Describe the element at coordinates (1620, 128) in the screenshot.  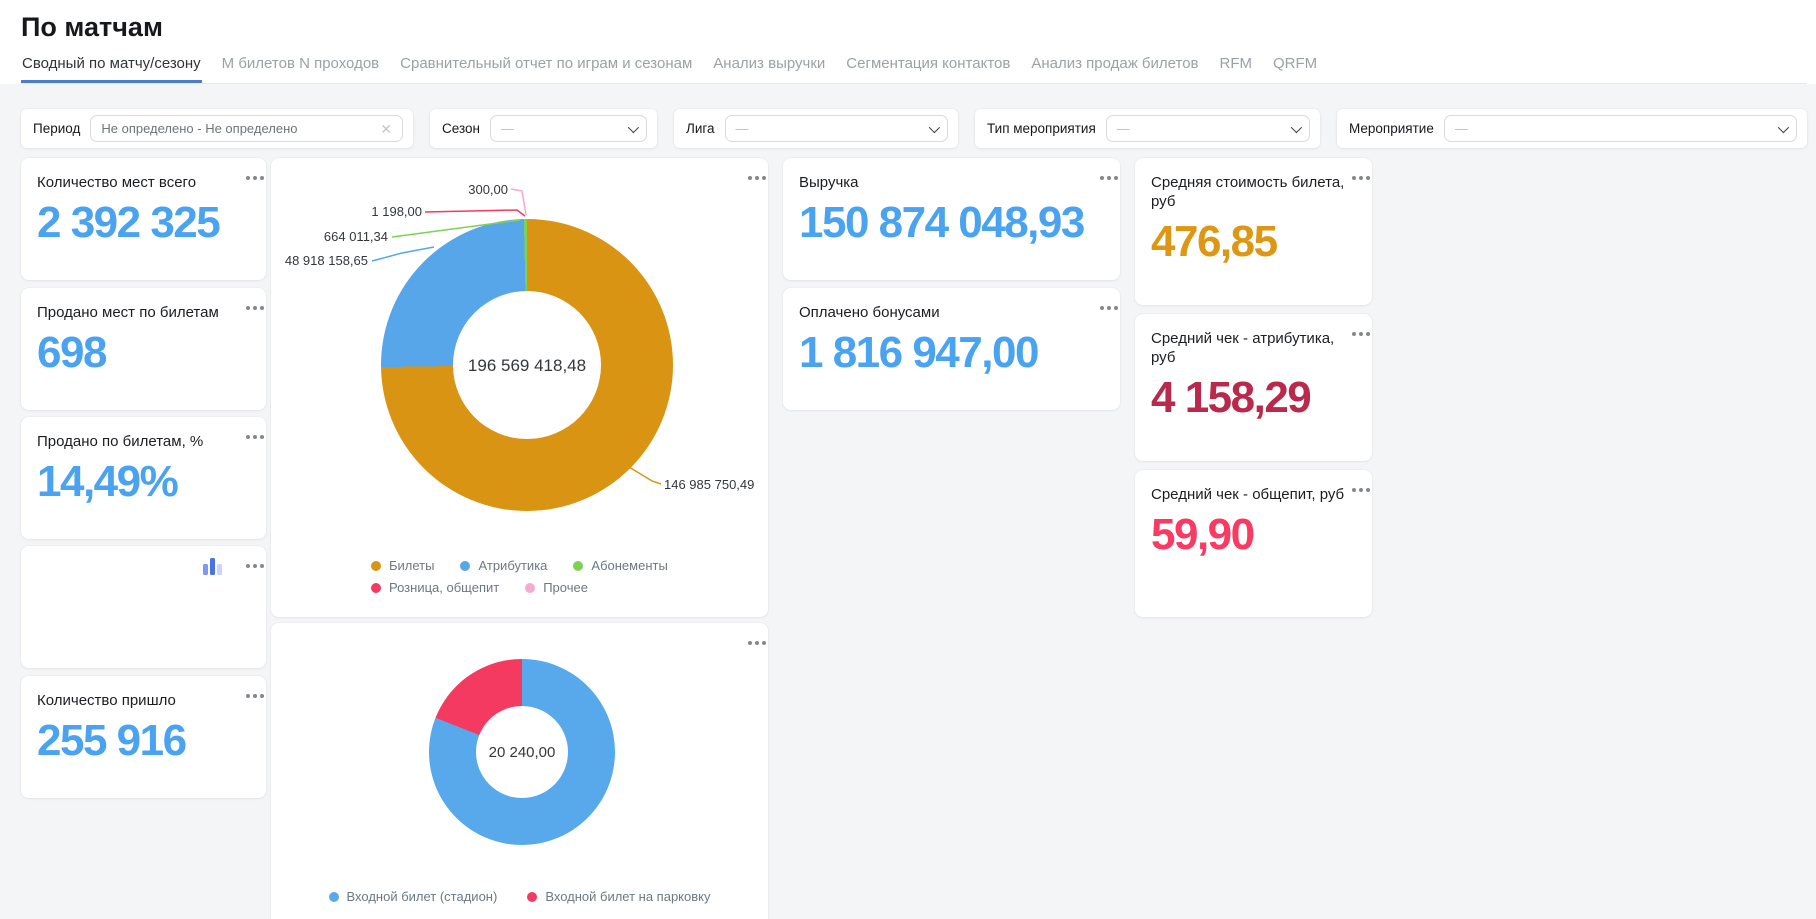
I see `event-select: —` at that location.